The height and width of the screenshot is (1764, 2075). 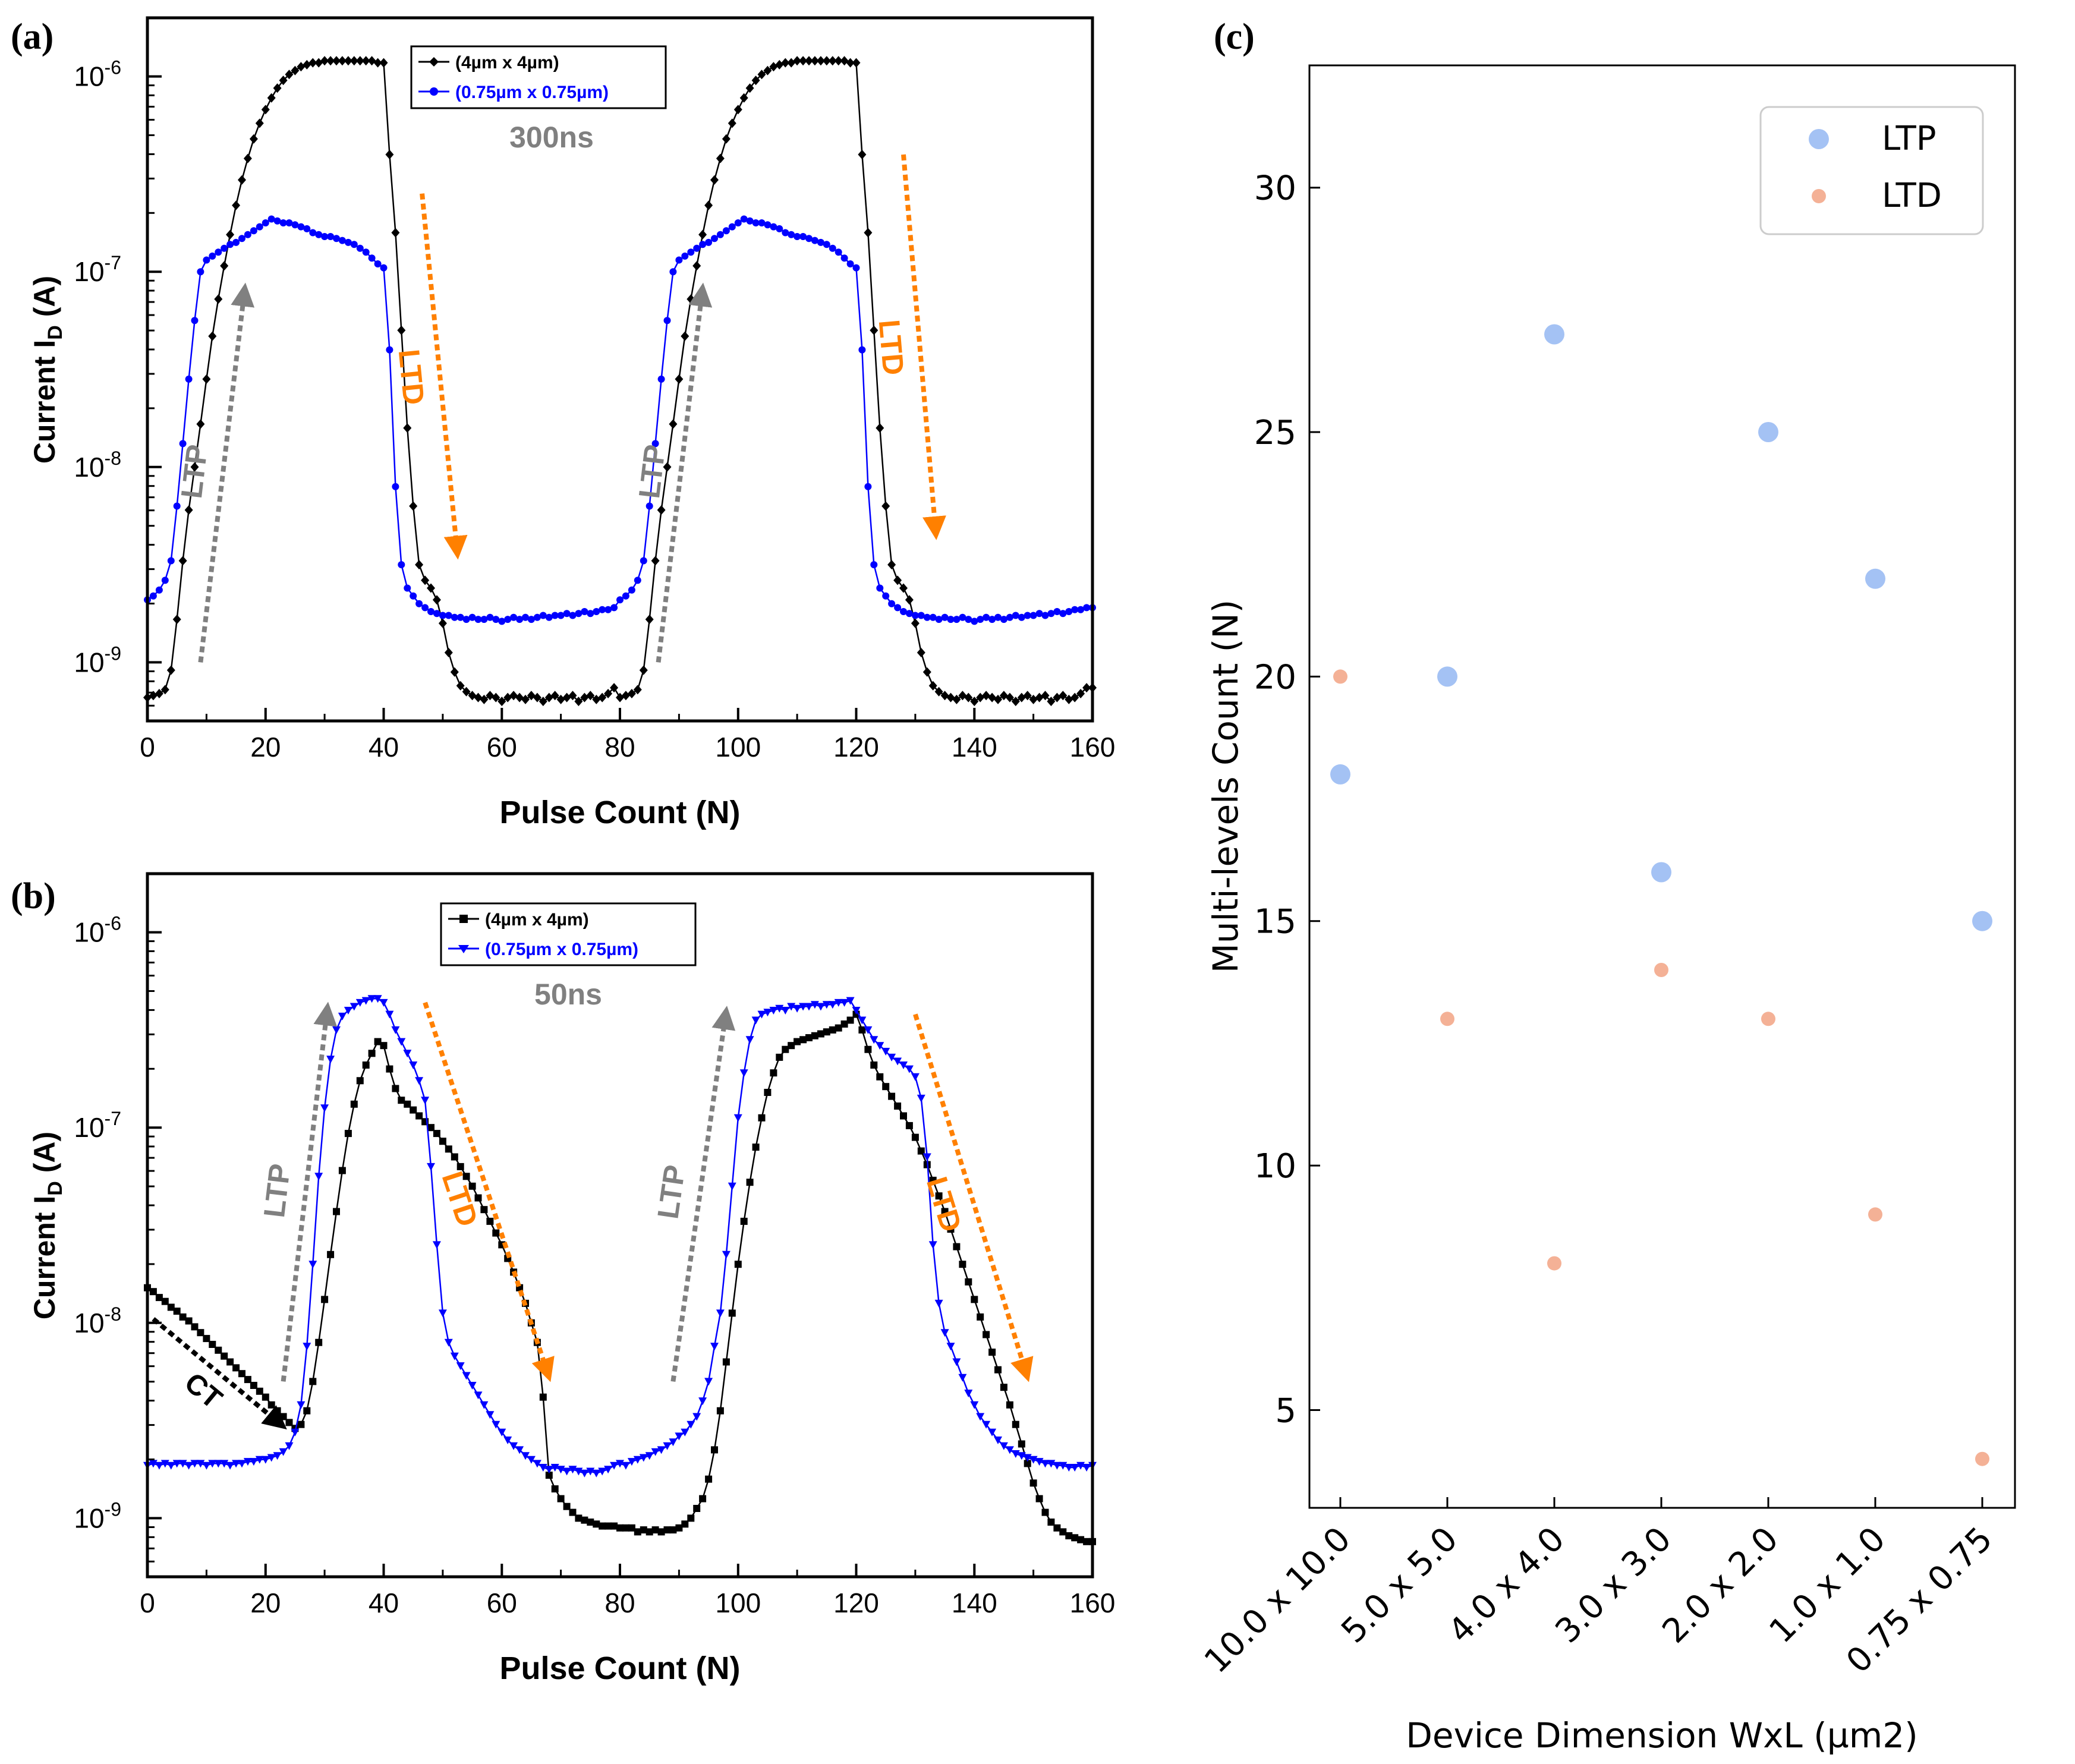 I want to click on panel-b-x-ticks: 0 20 40 60 80 100 120 140 160, so click(x=627, y=1591).